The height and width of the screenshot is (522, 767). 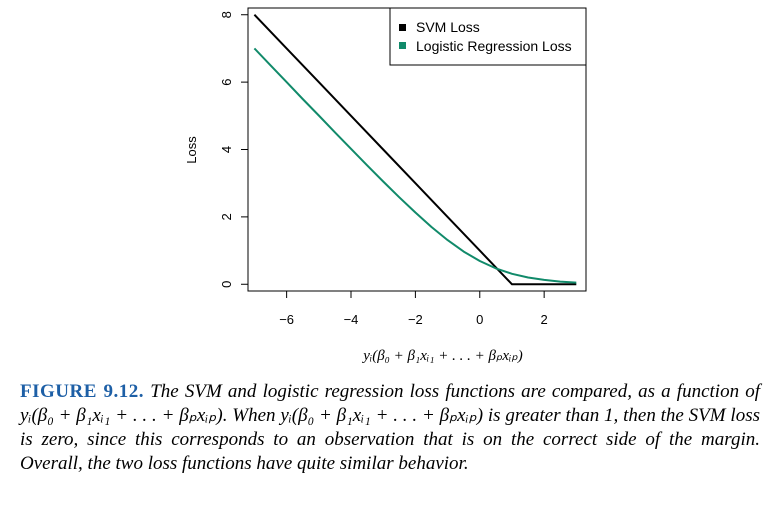 I want to click on x-tick-label: 2, so click(x=544, y=319).